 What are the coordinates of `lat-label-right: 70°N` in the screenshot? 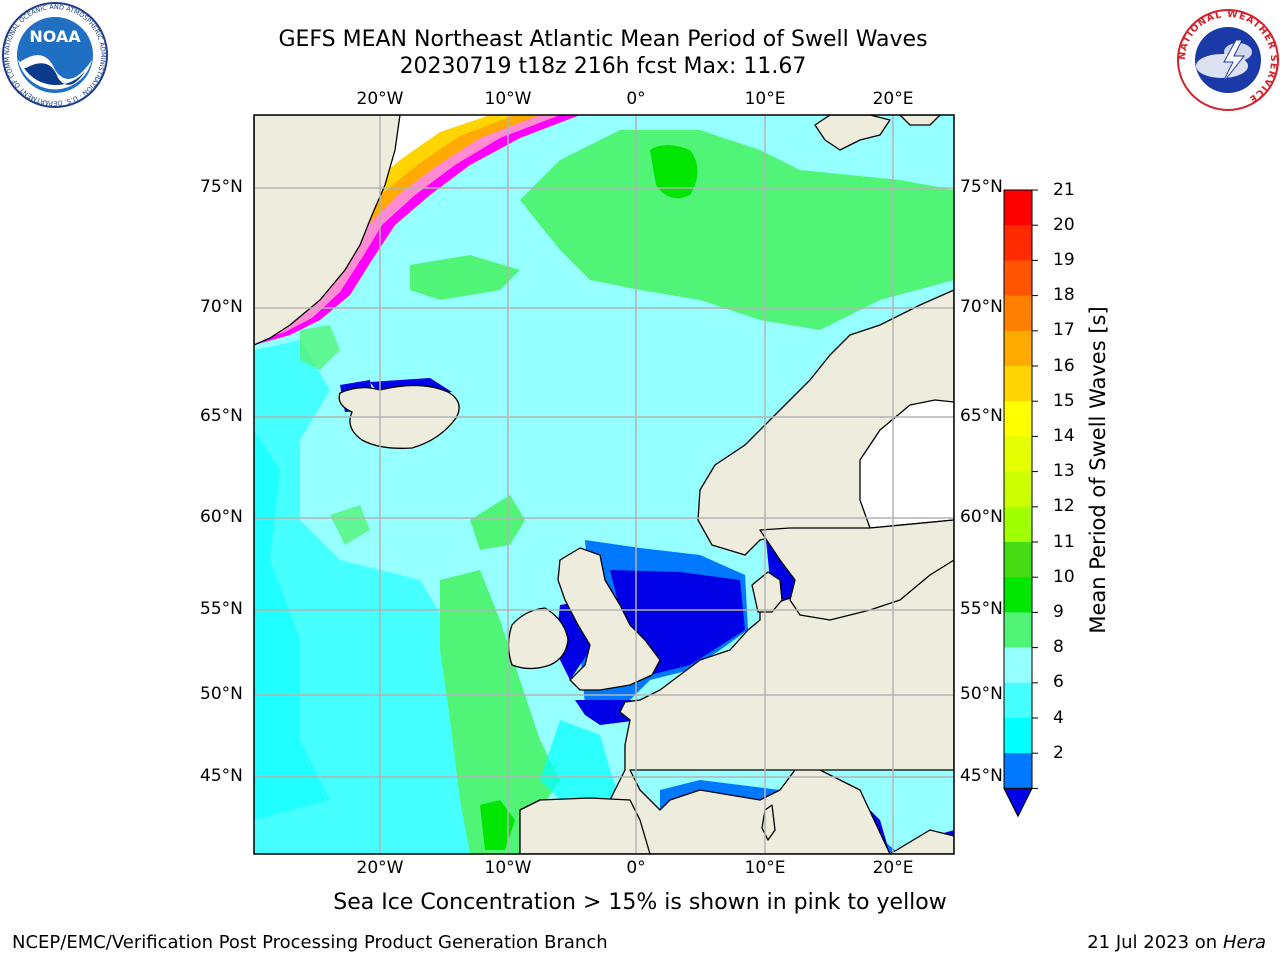 It's located at (981, 307).